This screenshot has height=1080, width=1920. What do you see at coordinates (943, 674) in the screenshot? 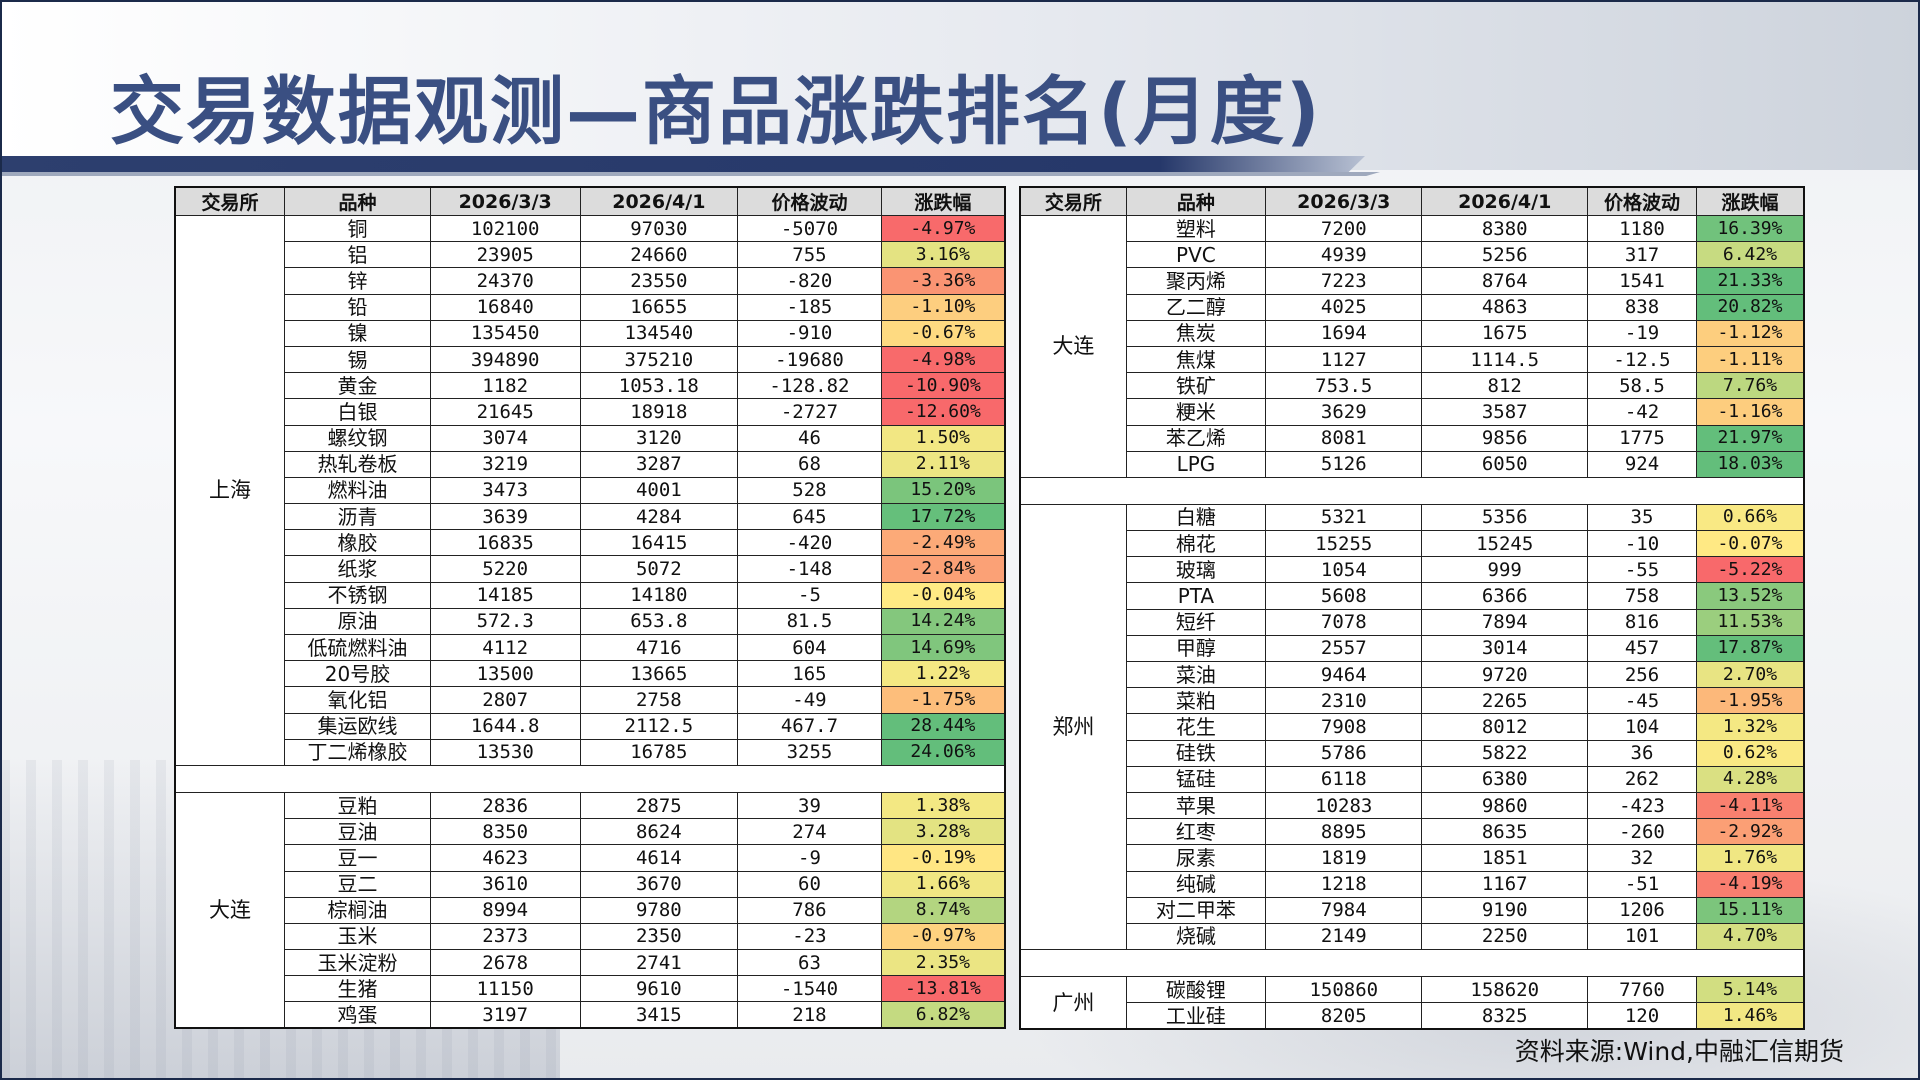
I see `pct-change-cell: 1.22%` at bounding box center [943, 674].